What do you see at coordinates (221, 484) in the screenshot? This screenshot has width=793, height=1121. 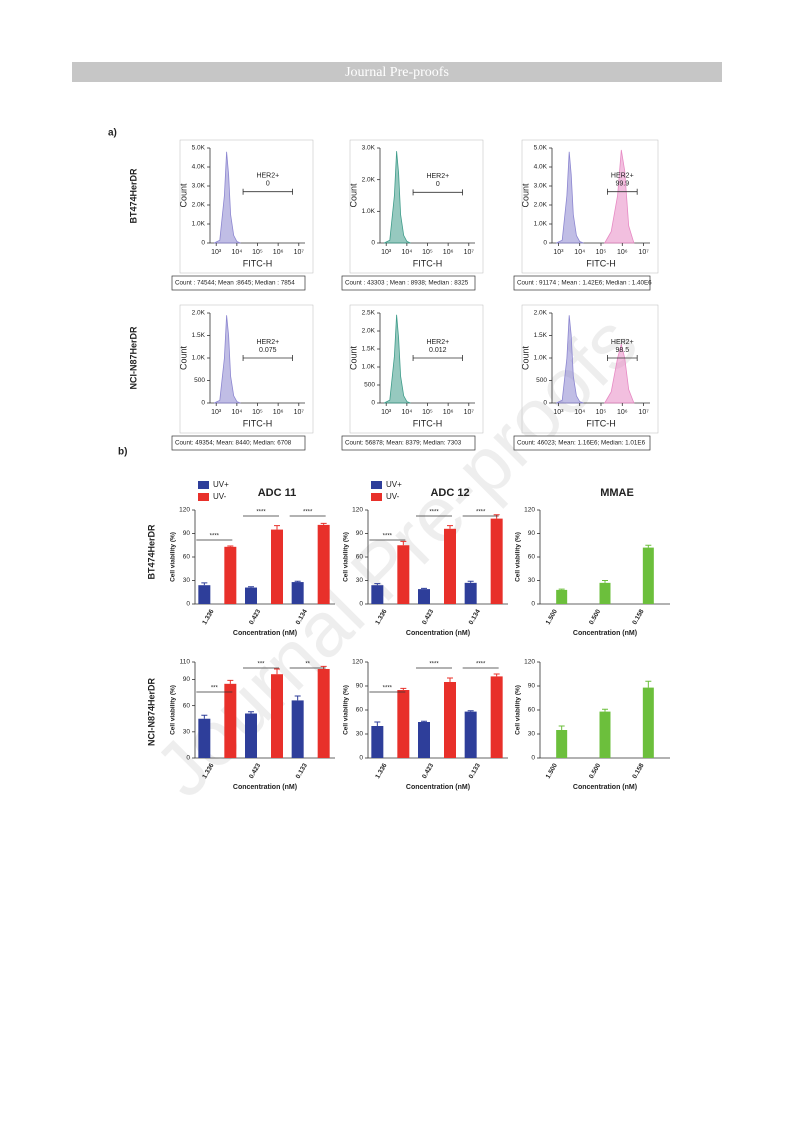 I see `legend-label: UV+` at bounding box center [221, 484].